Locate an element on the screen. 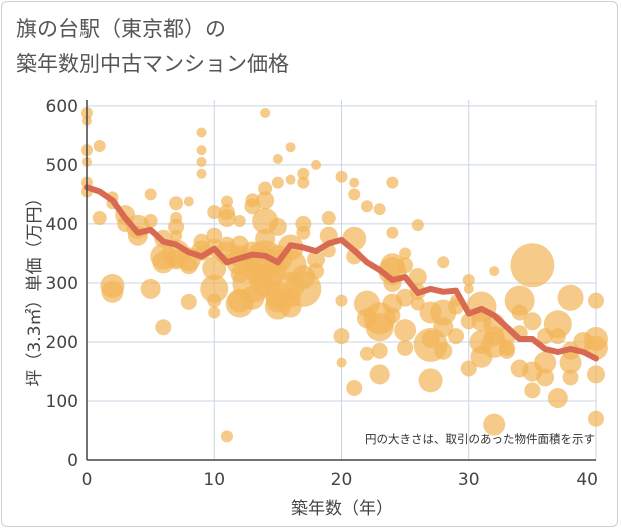 The width and height of the screenshot is (621, 530). x-axis-title: 築年数（年） is located at coordinates (342, 509).